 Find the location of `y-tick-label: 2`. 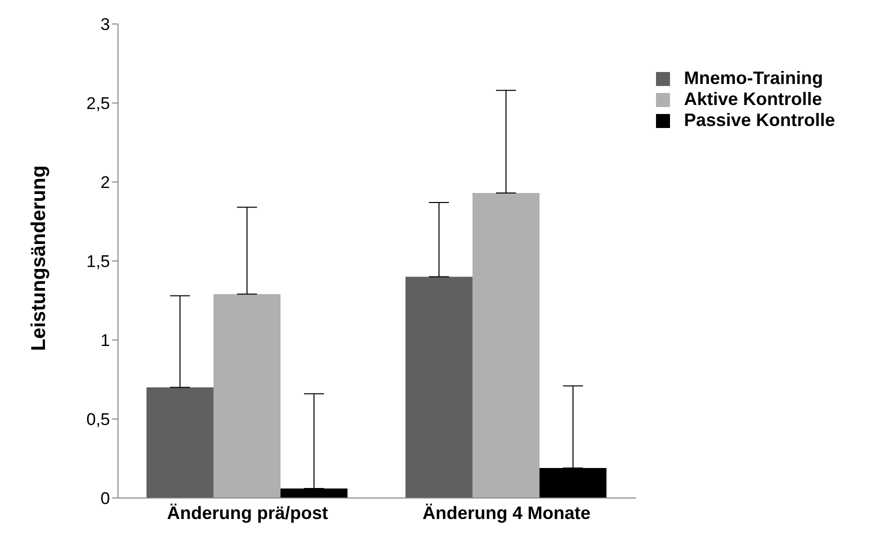

y-tick-label: 2 is located at coordinates (105, 182).